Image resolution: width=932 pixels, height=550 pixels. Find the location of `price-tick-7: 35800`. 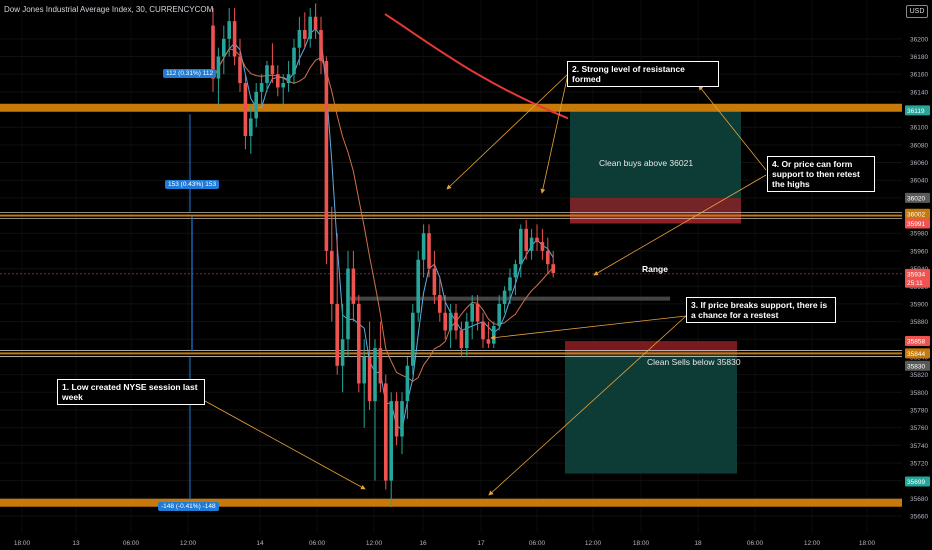

price-tick-7: 35800 is located at coordinates (919, 393).